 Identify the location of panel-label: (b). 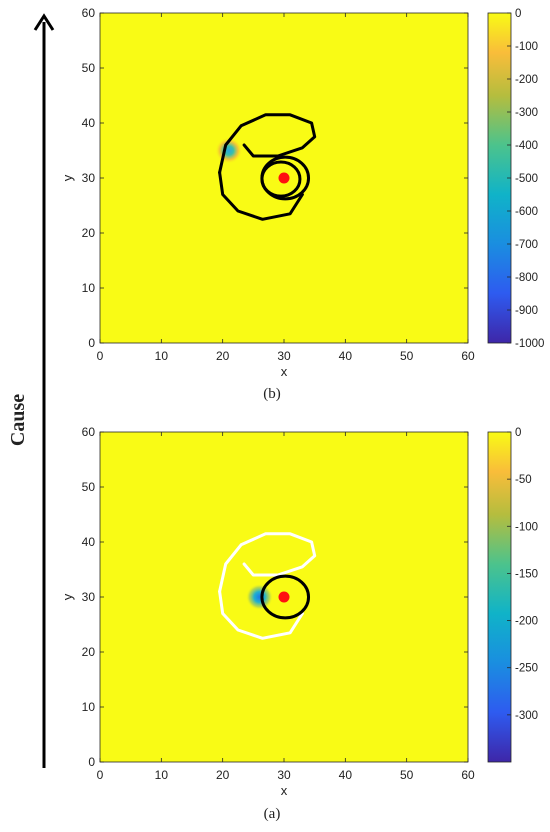
(272, 394).